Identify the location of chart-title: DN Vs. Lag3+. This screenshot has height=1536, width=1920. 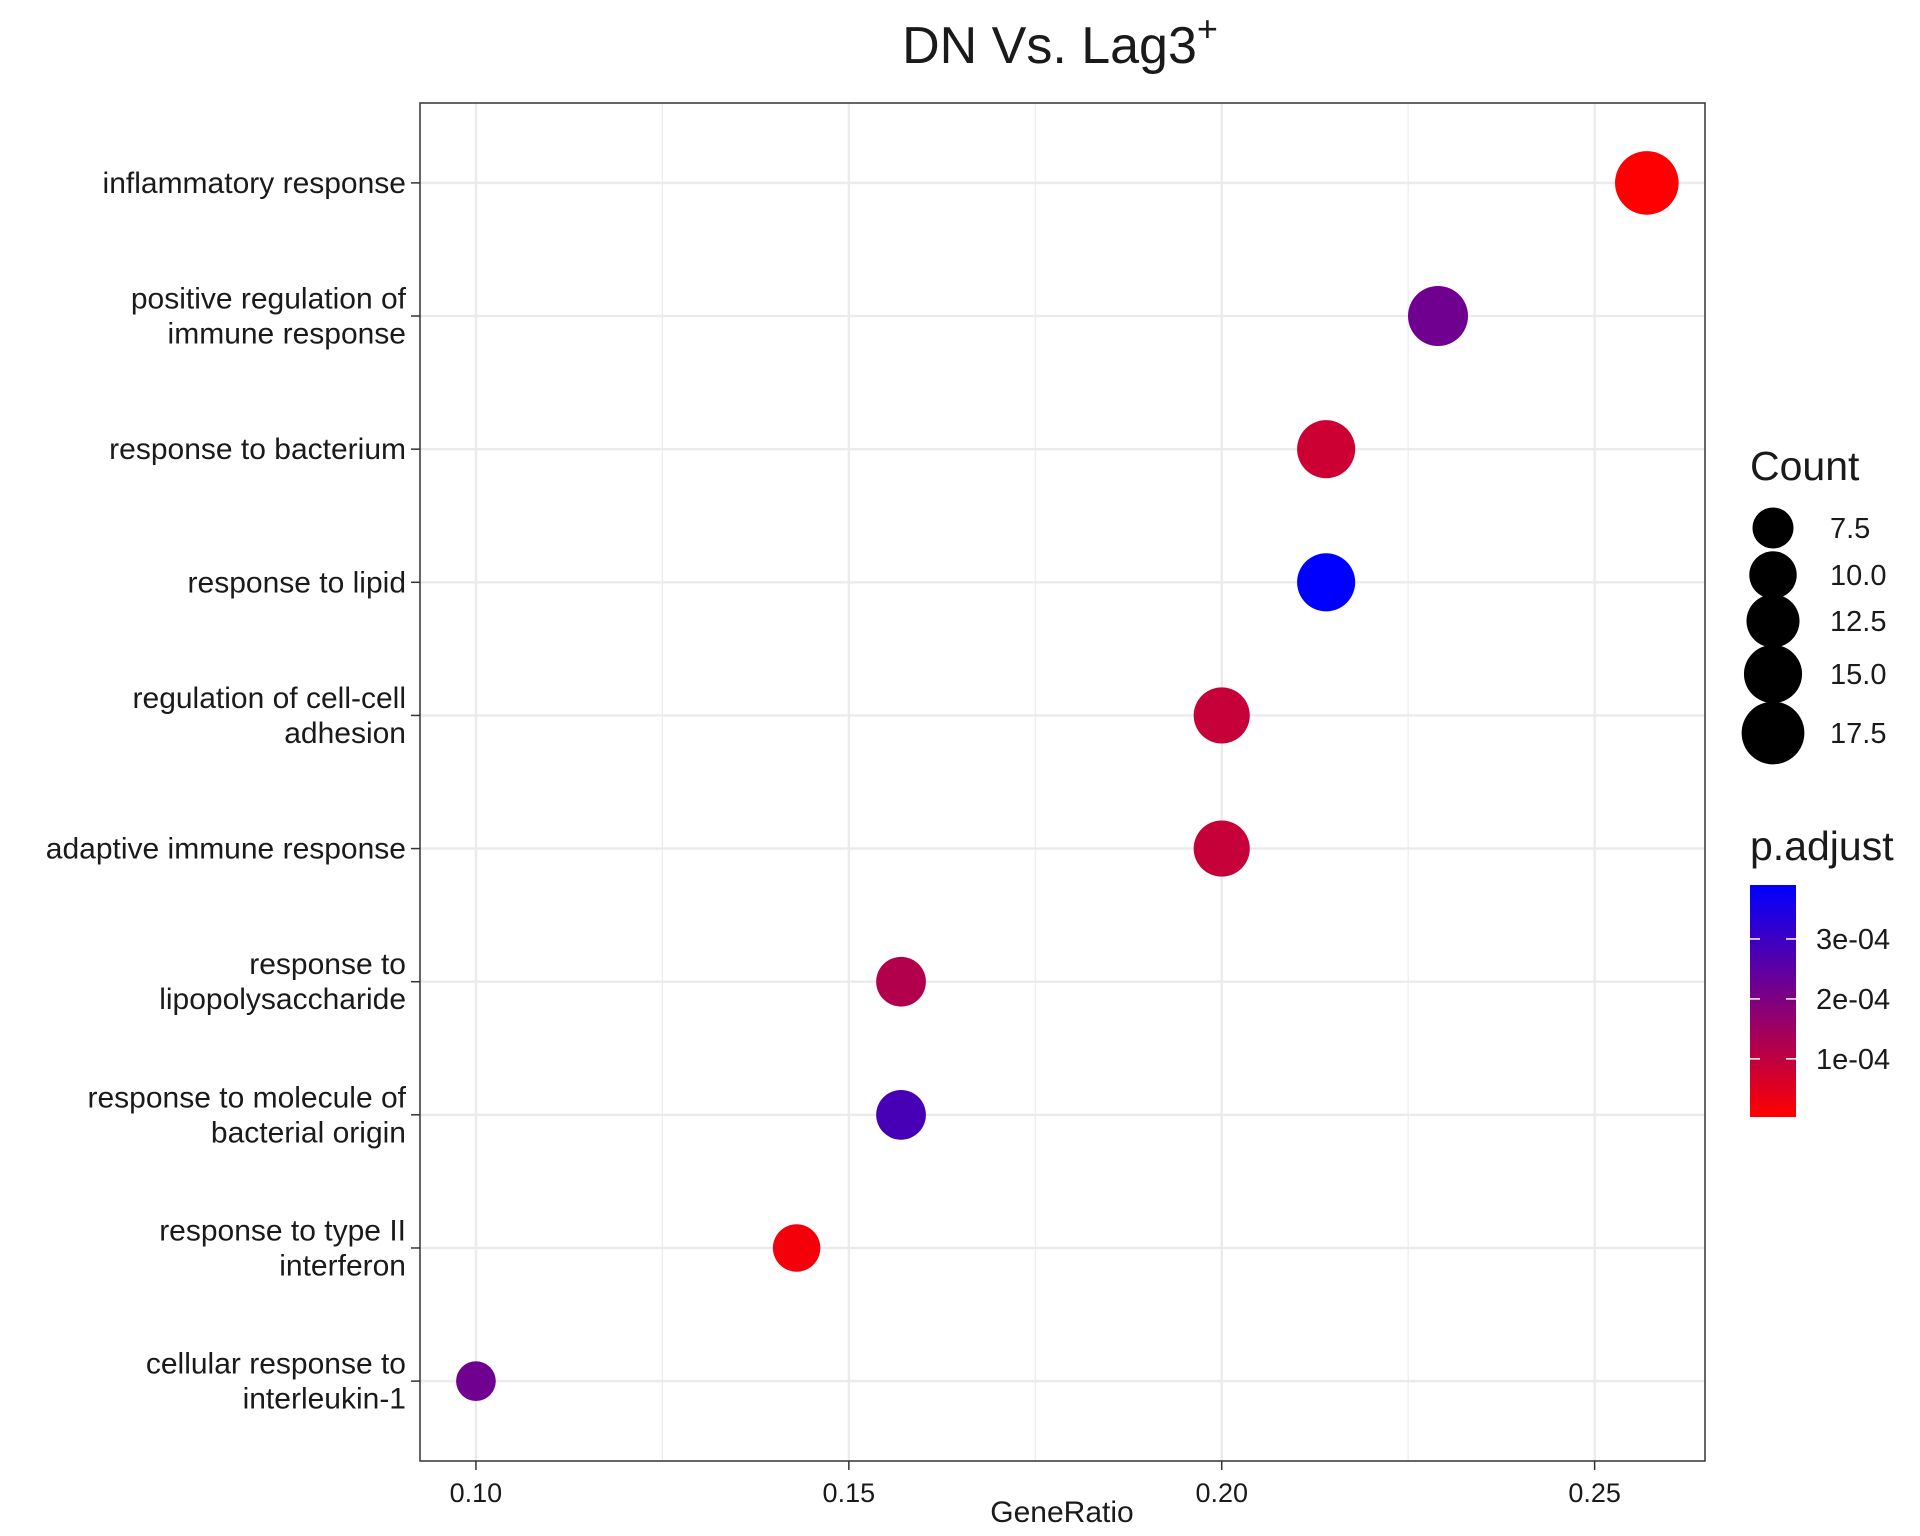
(1060, 41).